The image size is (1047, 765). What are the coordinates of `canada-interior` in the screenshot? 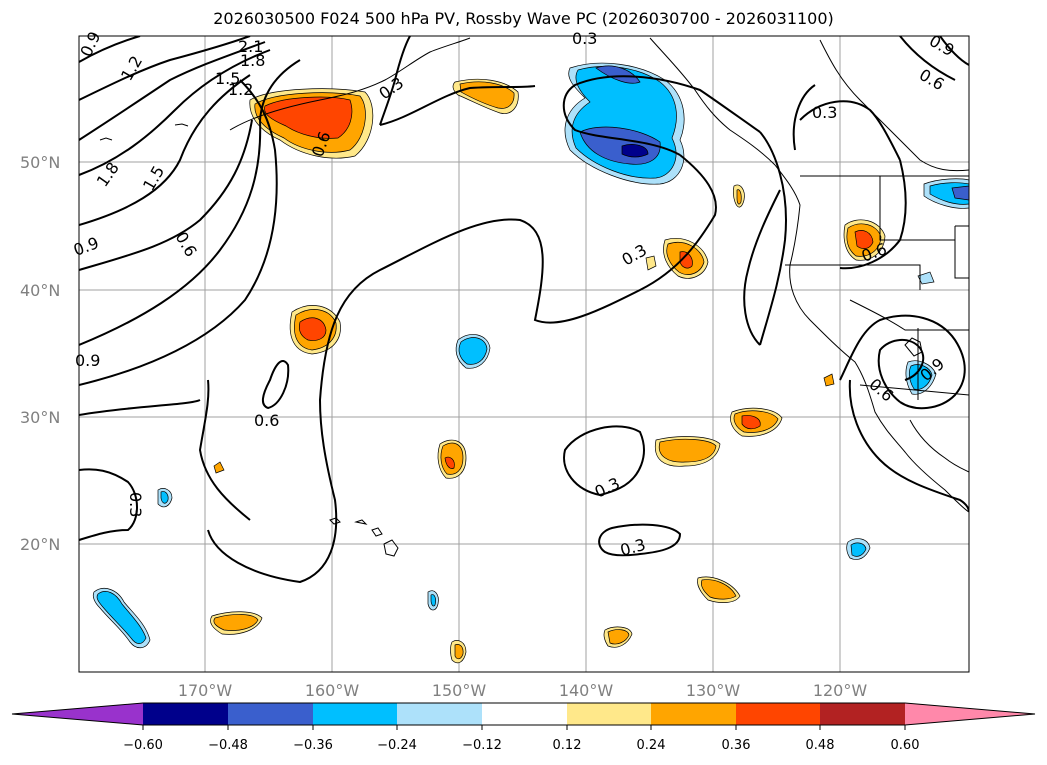 It's located at (894, 105).